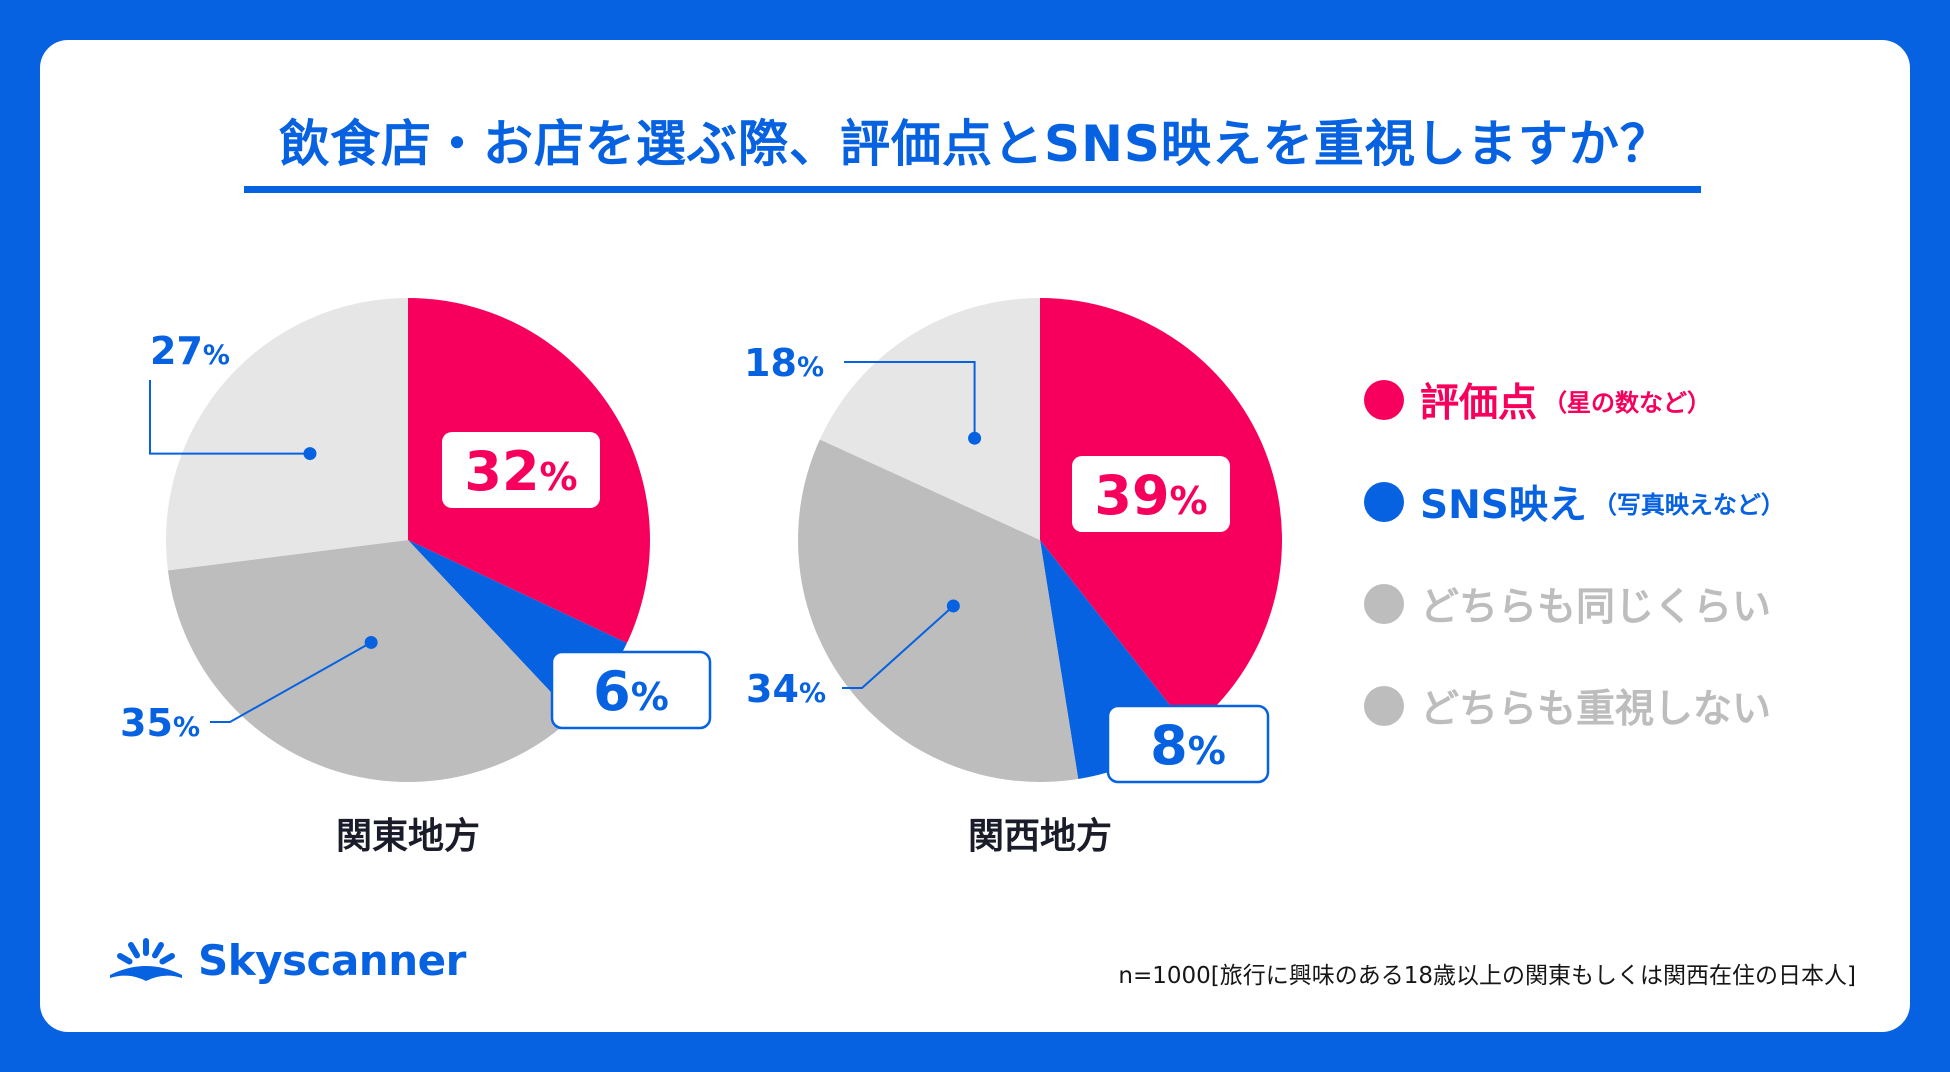 Image resolution: width=1950 pixels, height=1072 pixels. What do you see at coordinates (501, 471) in the screenshot?
I see `data-label-rating-value: 32` at bounding box center [501, 471].